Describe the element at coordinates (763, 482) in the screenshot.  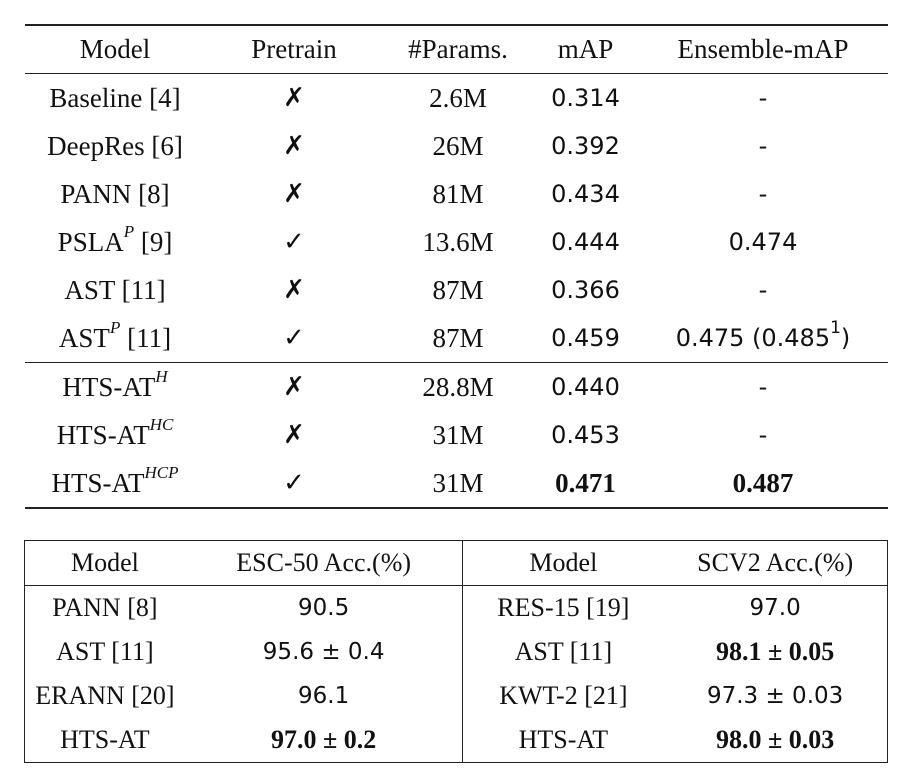
I see `ensemble-map-cell: 0.487` at that location.